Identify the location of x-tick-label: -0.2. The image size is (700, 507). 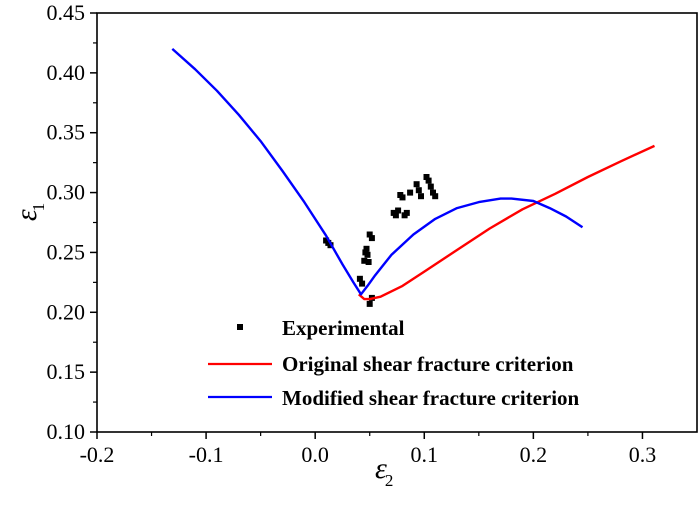
(97, 454).